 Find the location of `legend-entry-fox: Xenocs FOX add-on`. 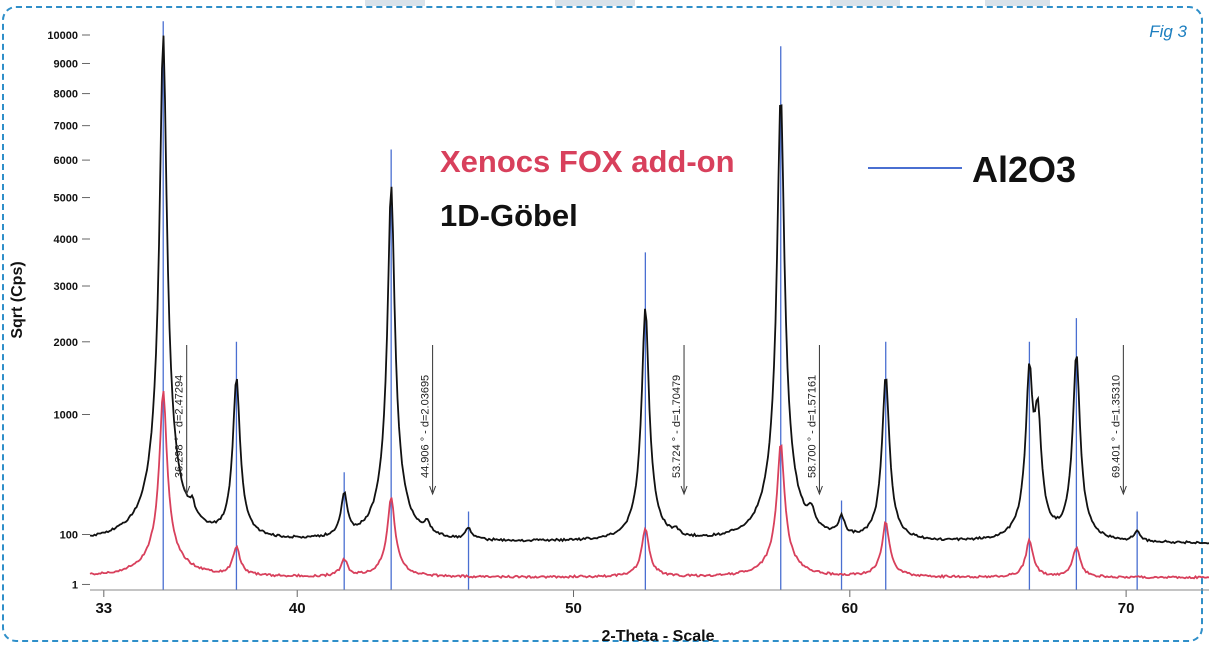

legend-entry-fox: Xenocs FOX add-on is located at coordinates (587, 161).